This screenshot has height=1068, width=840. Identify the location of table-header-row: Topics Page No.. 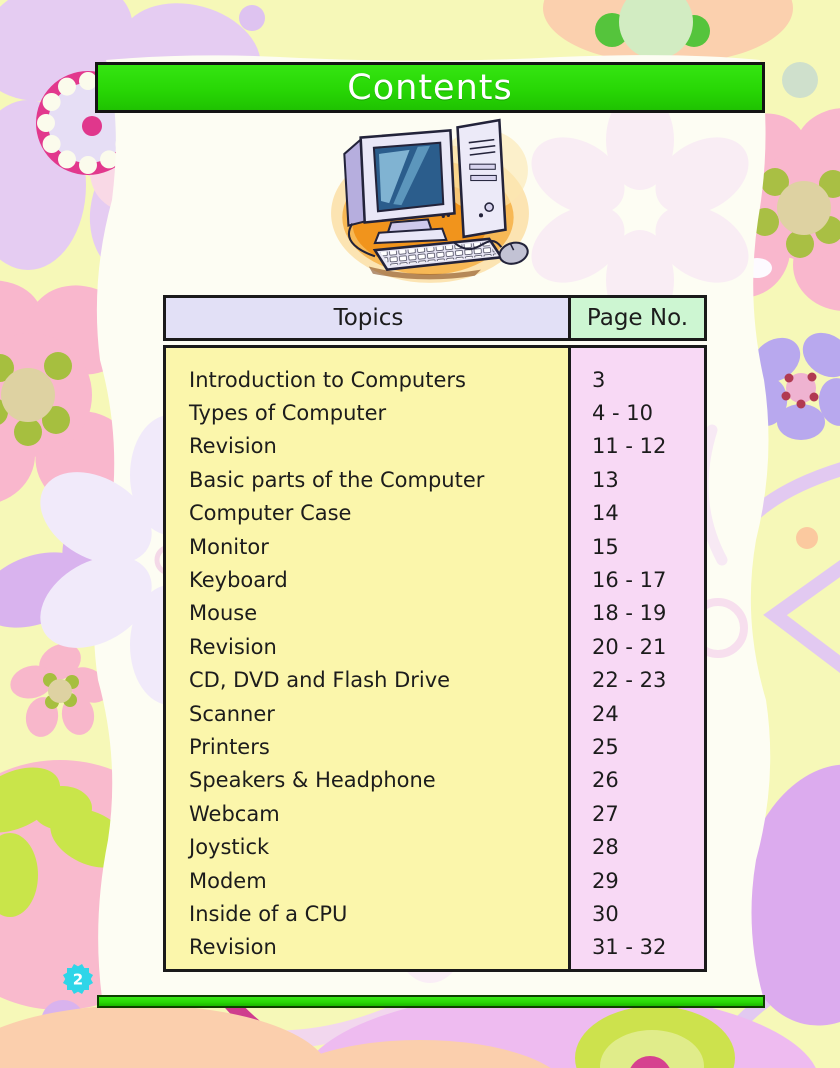
(435, 318).